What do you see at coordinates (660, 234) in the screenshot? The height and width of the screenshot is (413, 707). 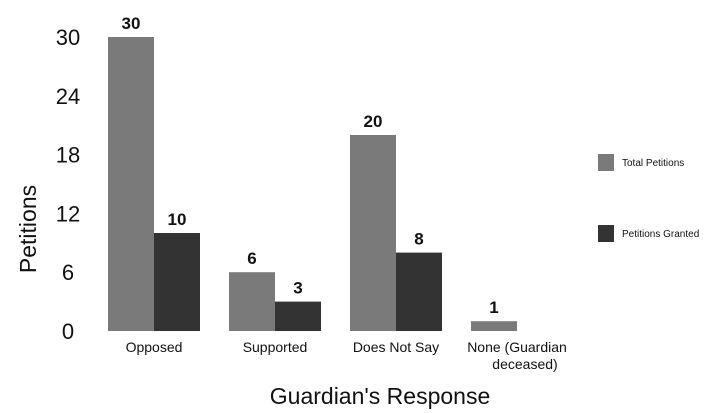 I see `legend-label: Petitions Granted` at bounding box center [660, 234].